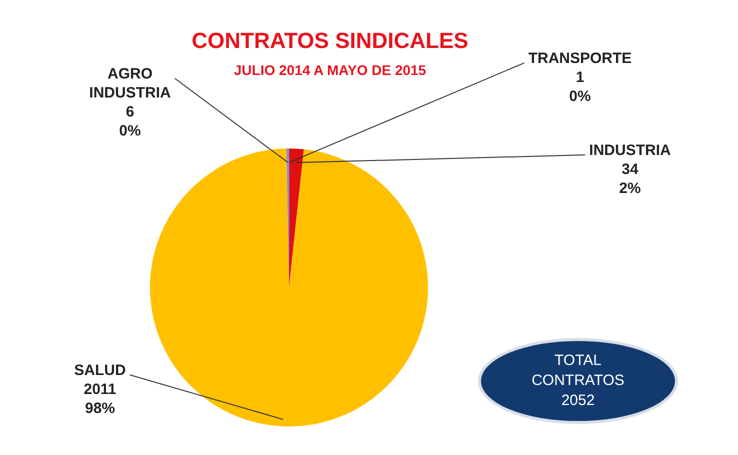  I want to click on slice-label: SALUD, so click(100, 371).